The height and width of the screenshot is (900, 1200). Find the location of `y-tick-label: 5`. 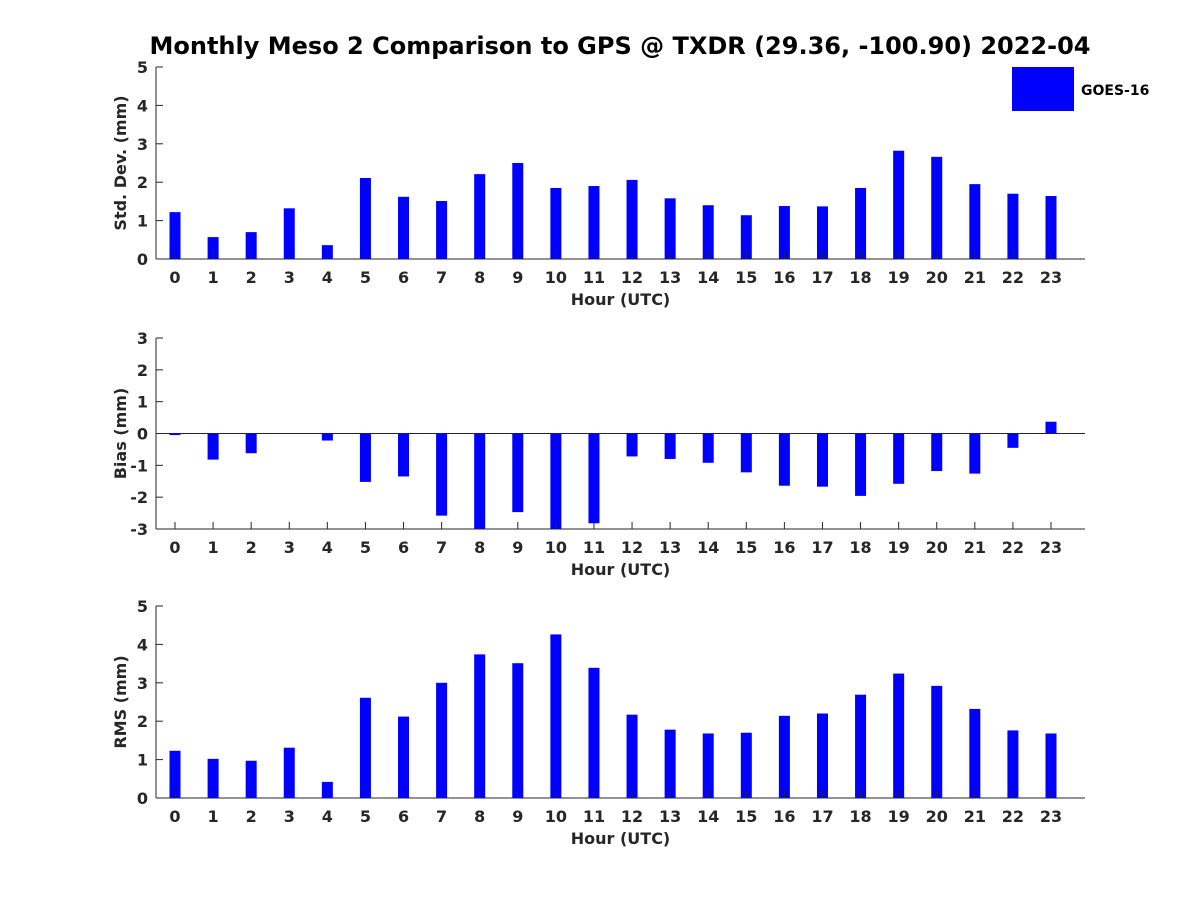

y-tick-label: 5 is located at coordinates (142, 67).